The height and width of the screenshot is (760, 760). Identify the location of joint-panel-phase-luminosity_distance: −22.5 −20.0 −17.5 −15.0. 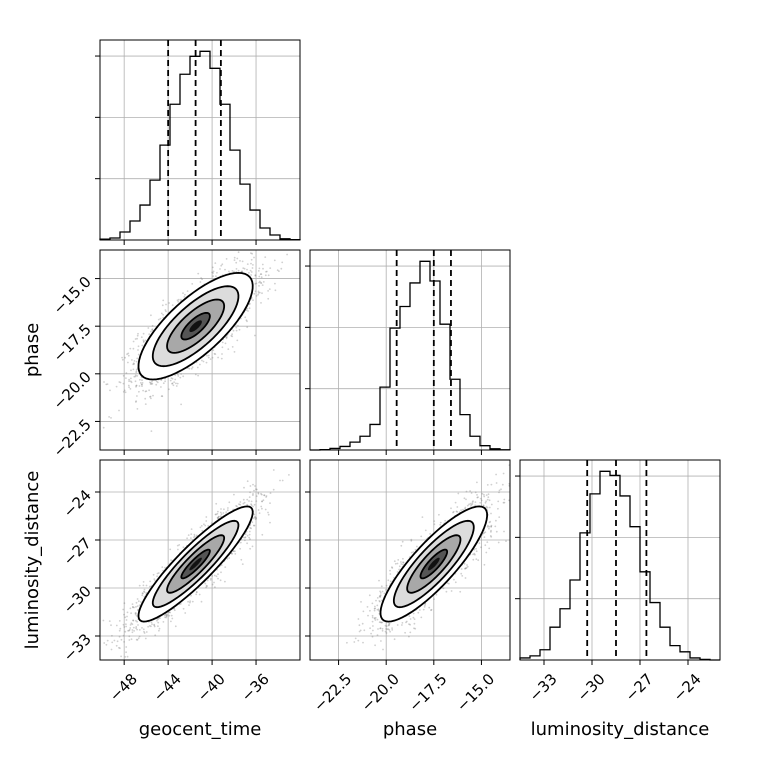
(408, 587).